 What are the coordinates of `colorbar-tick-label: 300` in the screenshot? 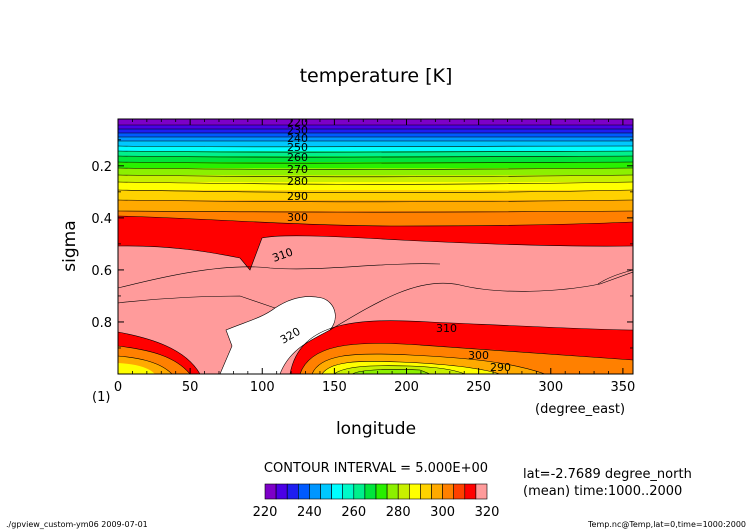 It's located at (442, 512).